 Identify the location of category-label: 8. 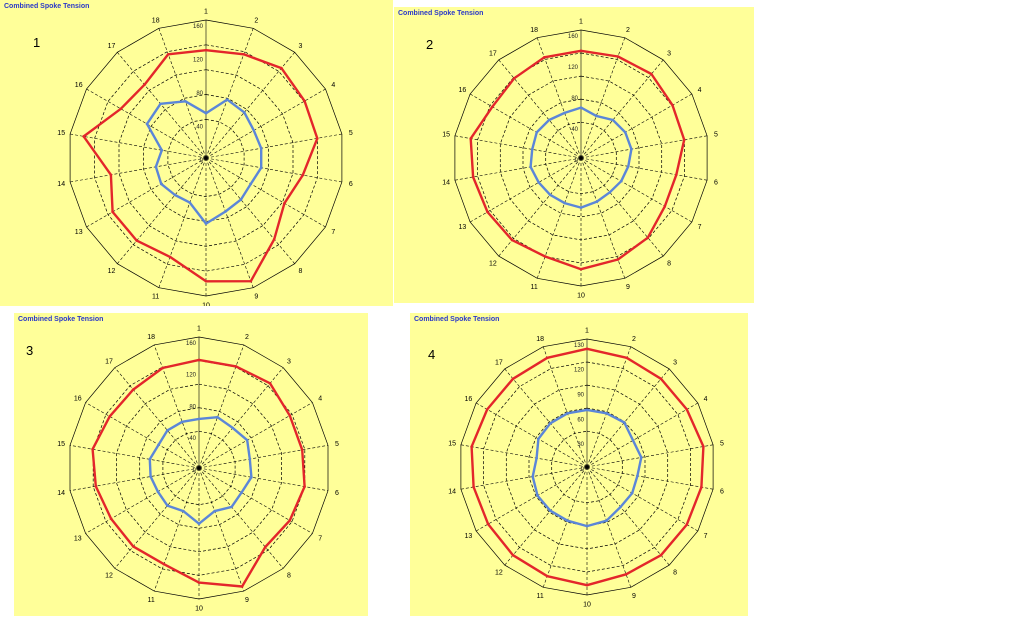
(289, 576).